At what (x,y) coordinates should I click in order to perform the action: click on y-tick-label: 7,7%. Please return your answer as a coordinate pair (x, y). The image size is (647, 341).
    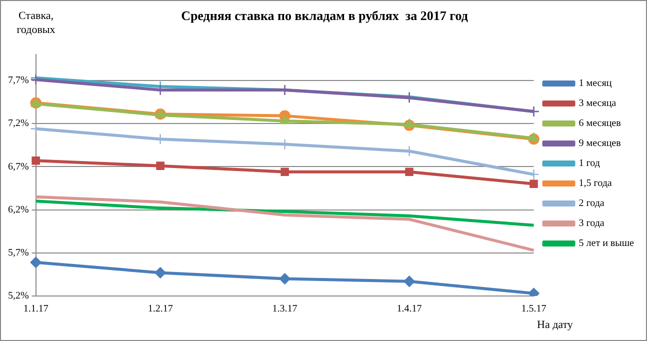
    Looking at the image, I should click on (18, 80).